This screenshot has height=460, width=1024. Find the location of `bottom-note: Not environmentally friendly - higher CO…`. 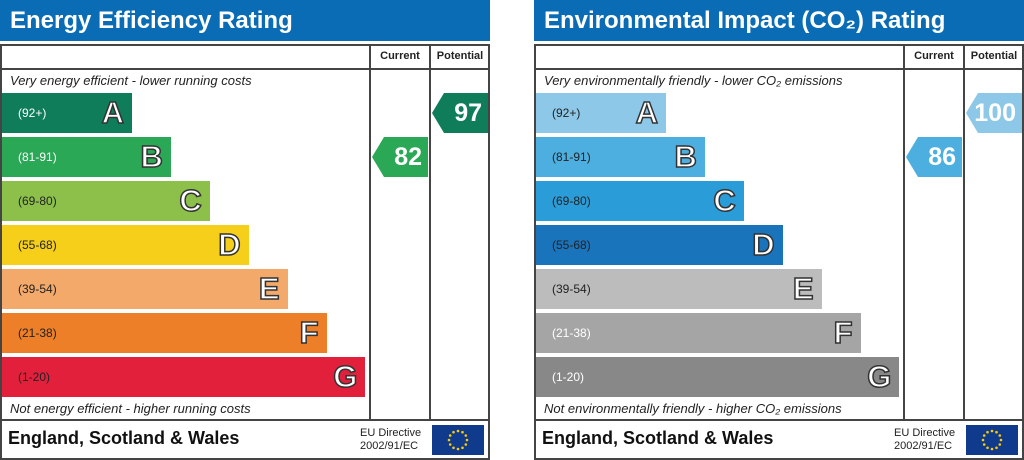

bottom-note: Not environmentally friendly - higher CO… is located at coordinates (693, 408).